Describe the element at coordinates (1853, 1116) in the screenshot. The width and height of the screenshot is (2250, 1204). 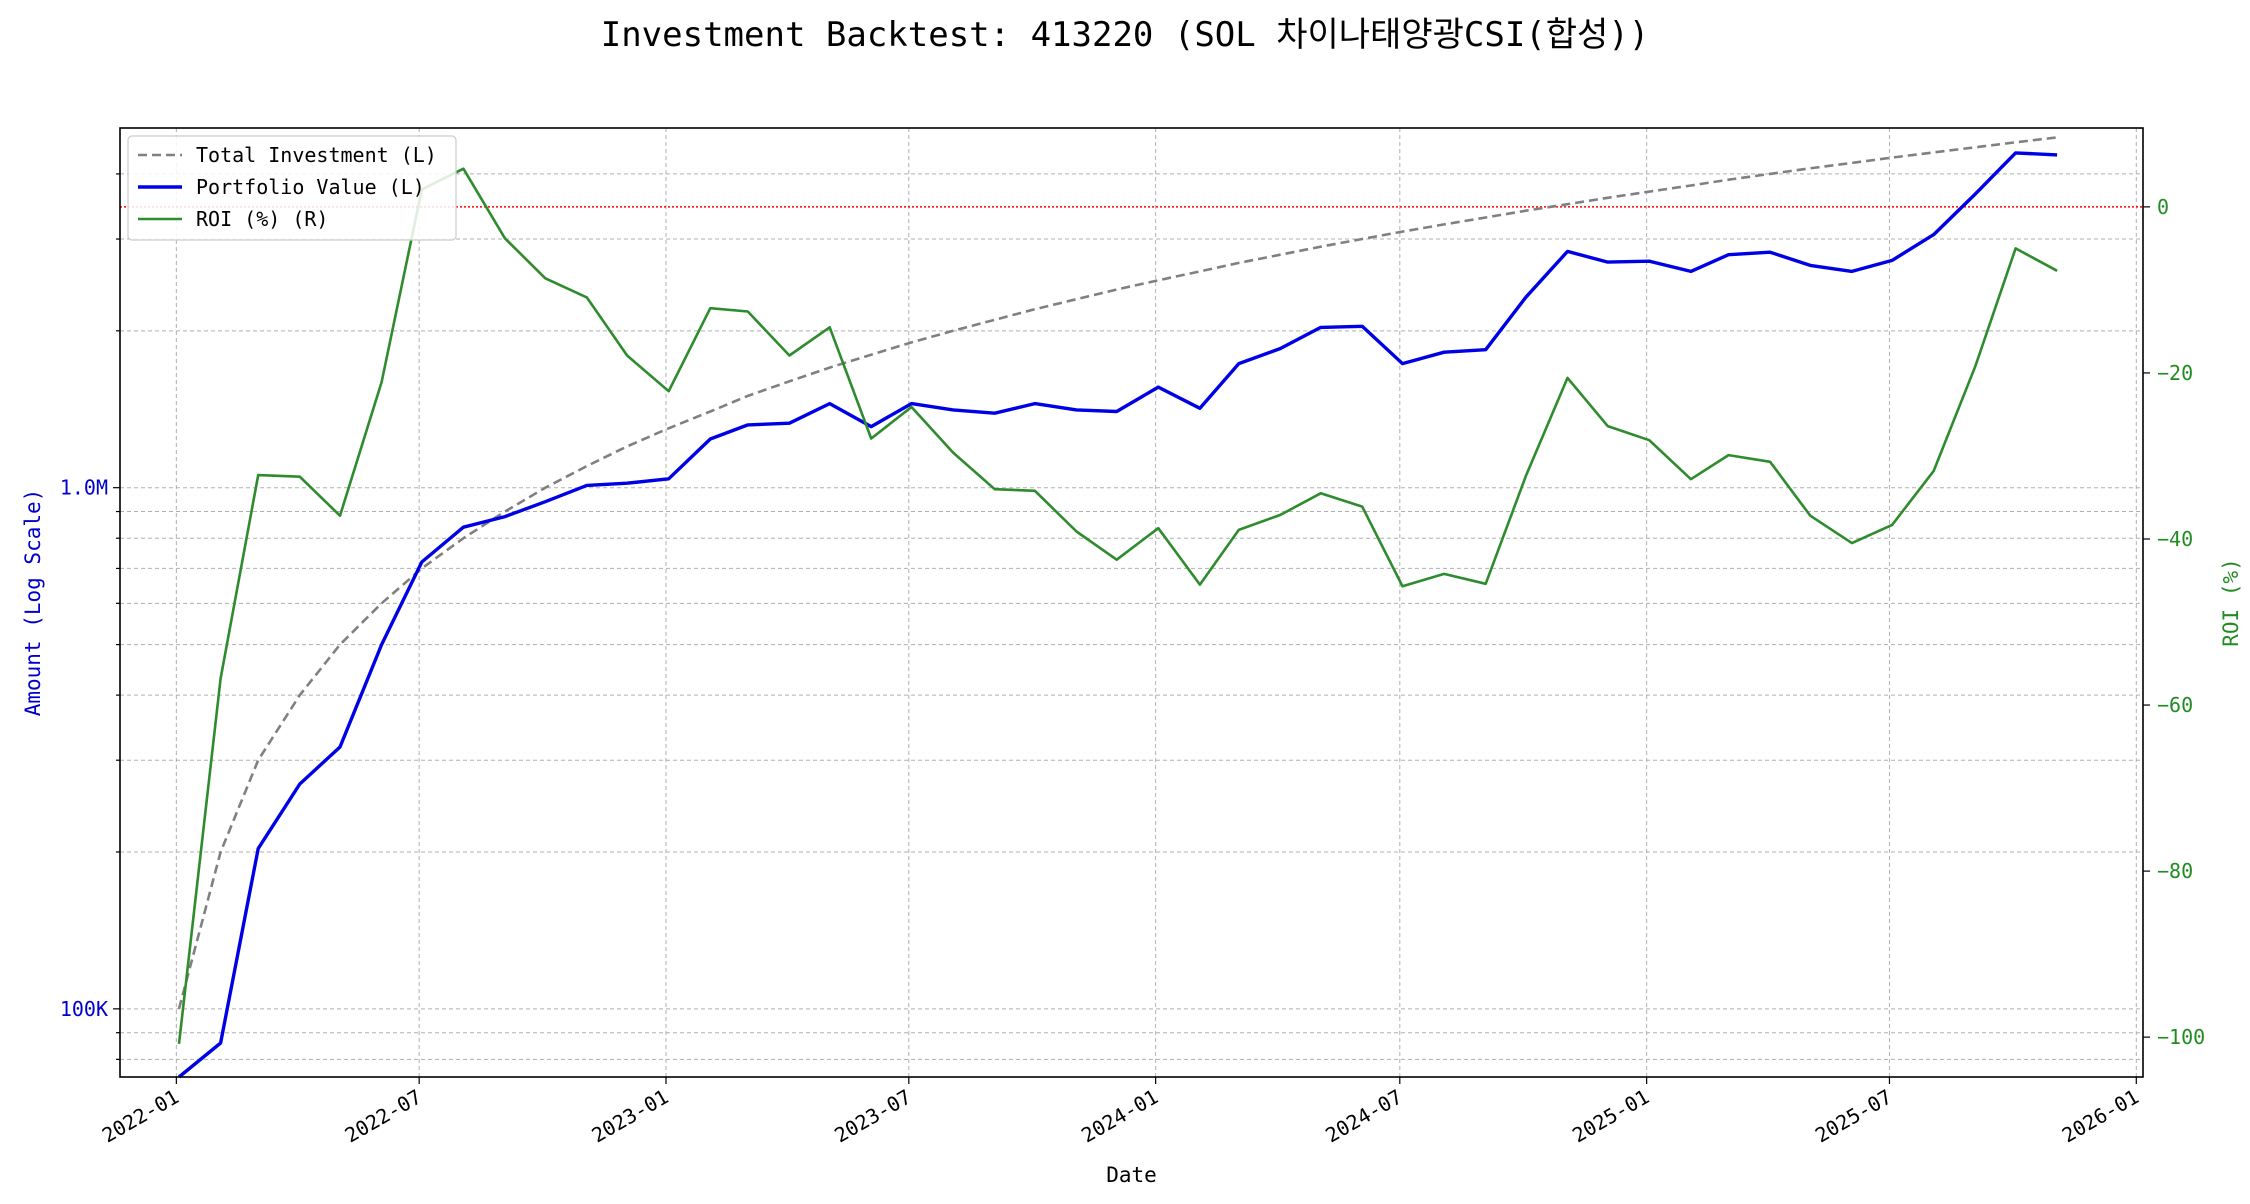
I see `x-tick-label: 2025-07` at that location.